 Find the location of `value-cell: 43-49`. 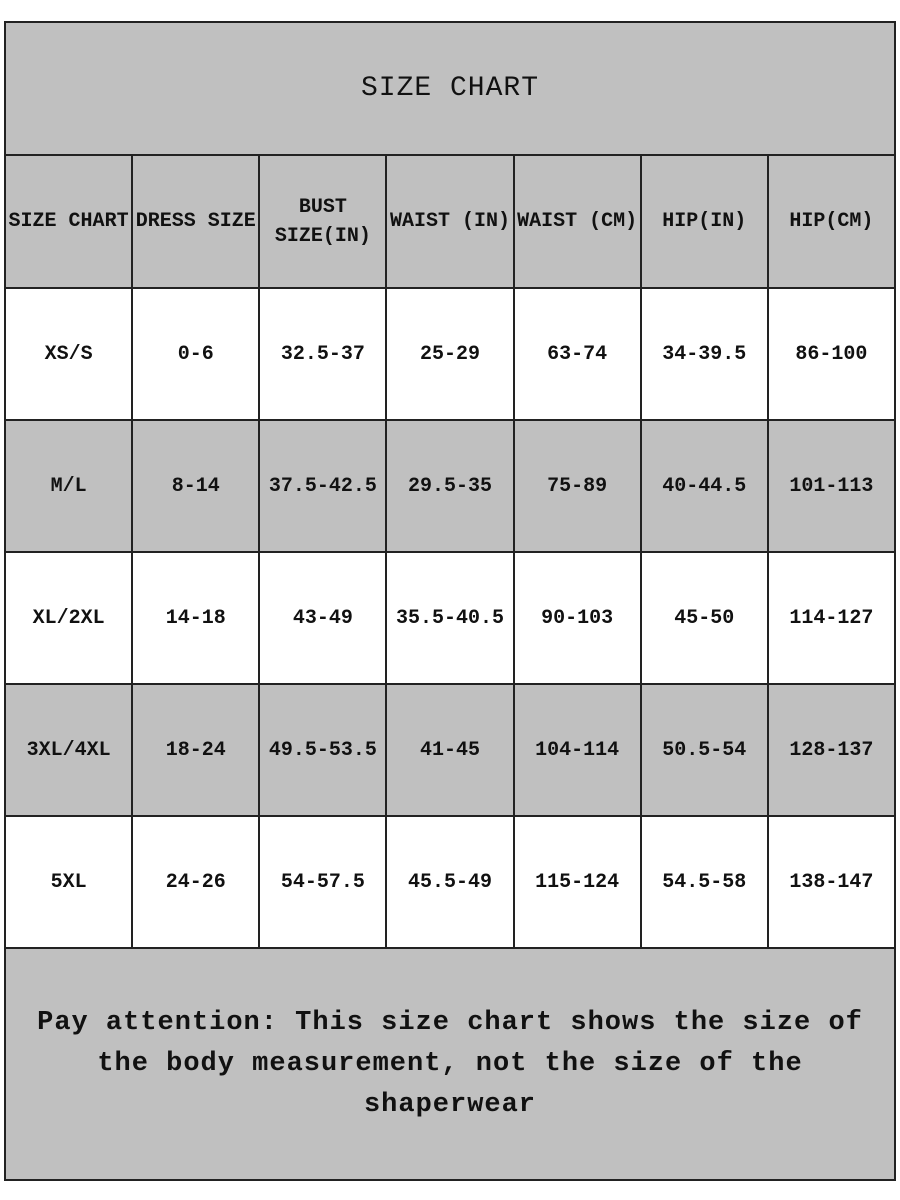

value-cell: 43-49 is located at coordinates (323, 618).